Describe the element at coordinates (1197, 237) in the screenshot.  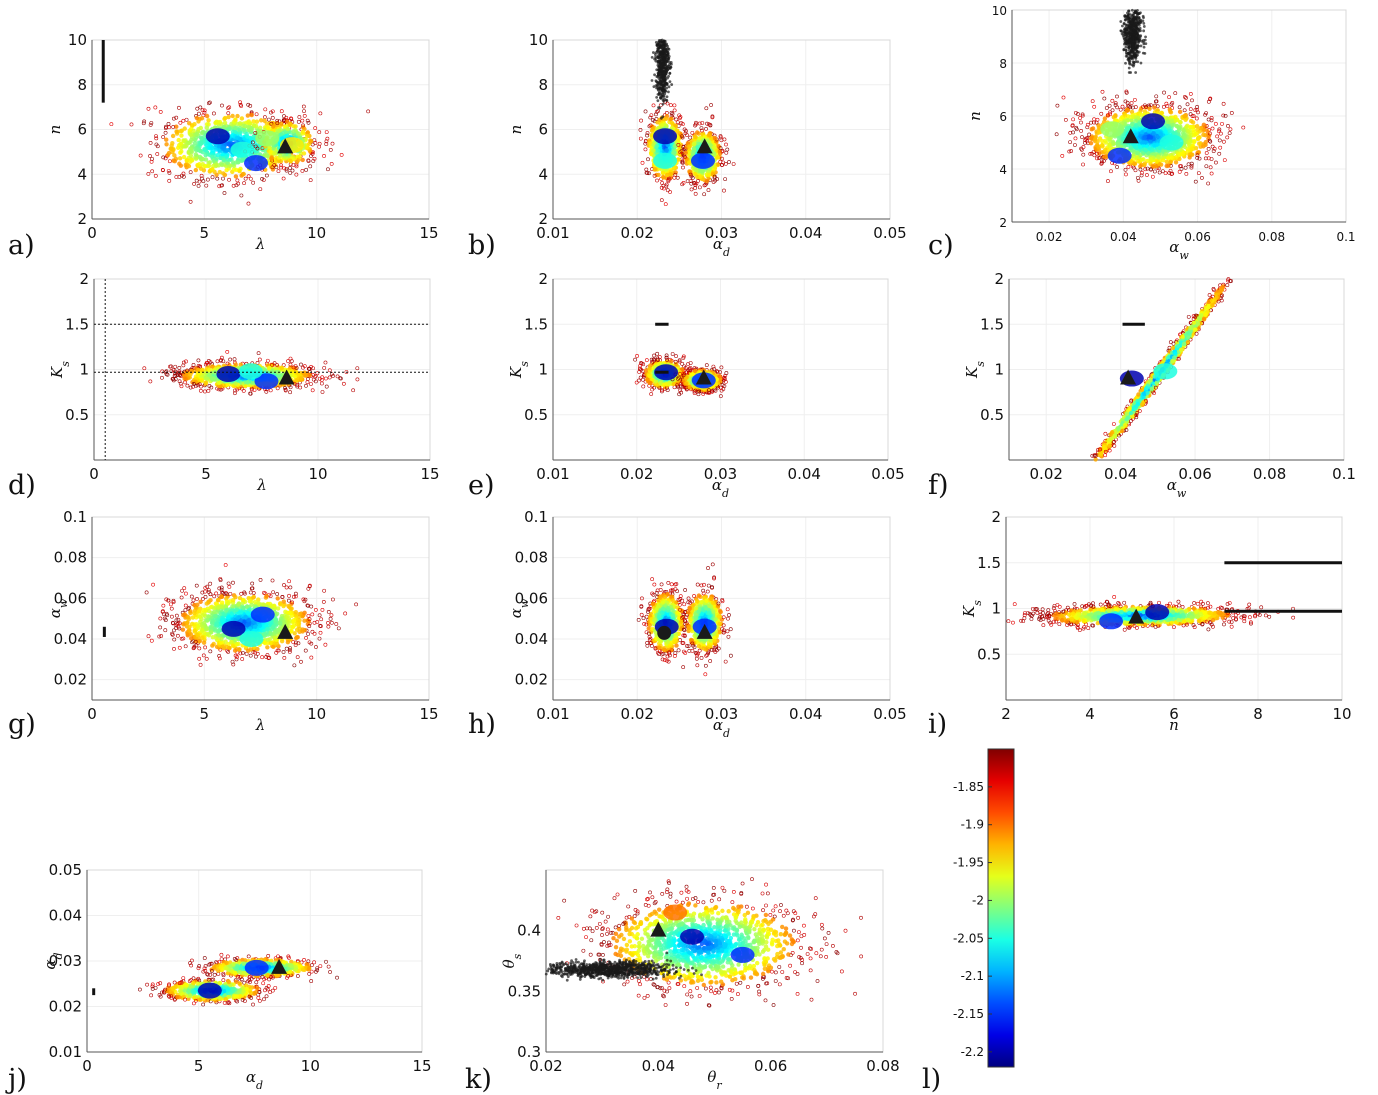
I see `x-tick-label: 0.06` at that location.